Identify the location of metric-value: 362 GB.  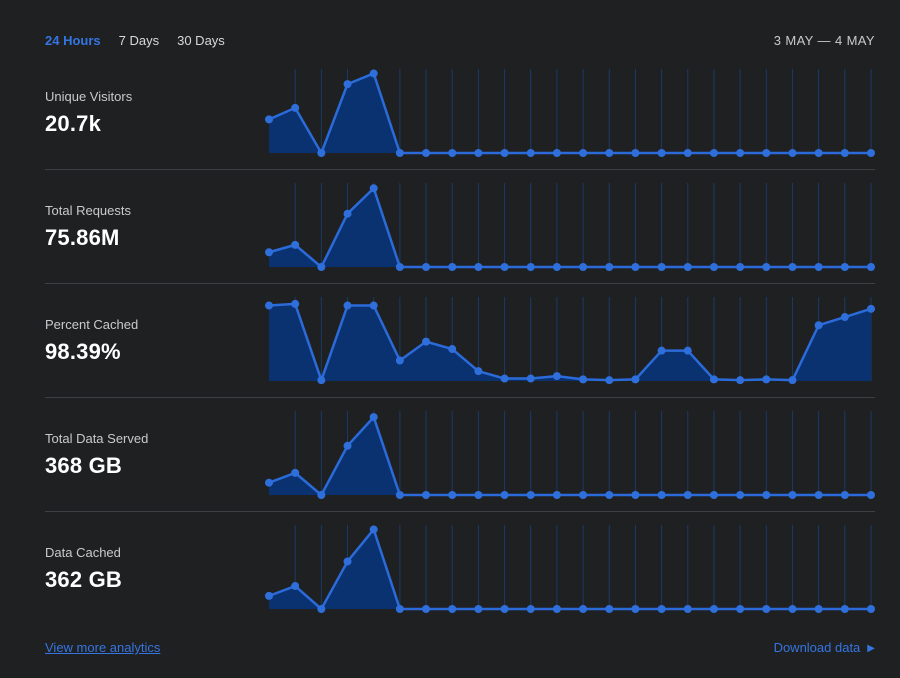
(84, 579).